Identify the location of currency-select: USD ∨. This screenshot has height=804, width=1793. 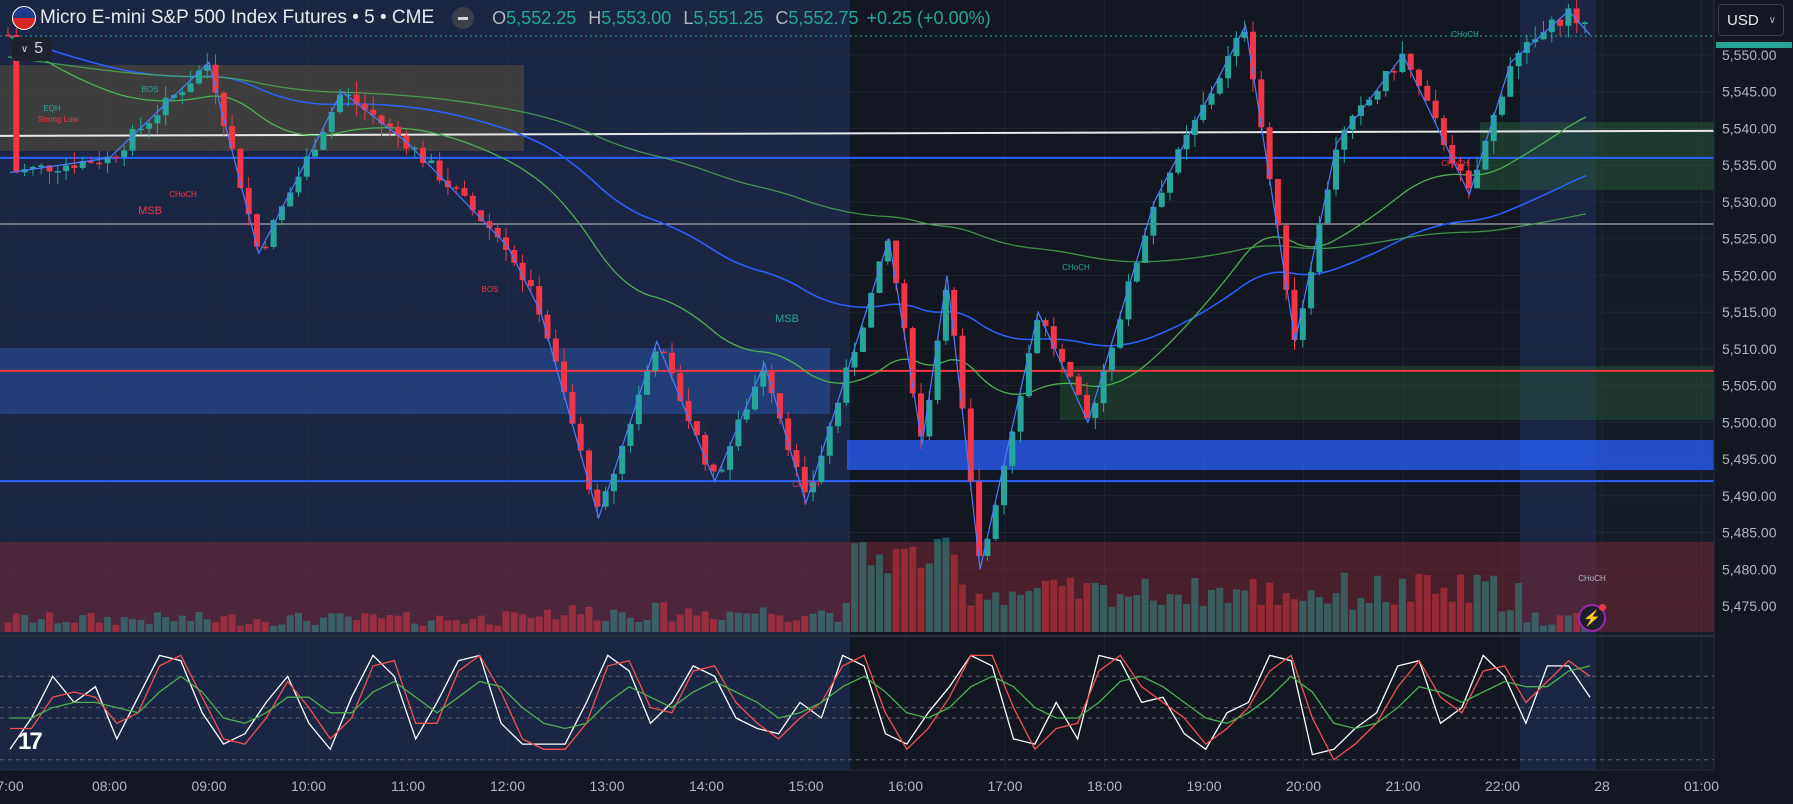
(1751, 20).